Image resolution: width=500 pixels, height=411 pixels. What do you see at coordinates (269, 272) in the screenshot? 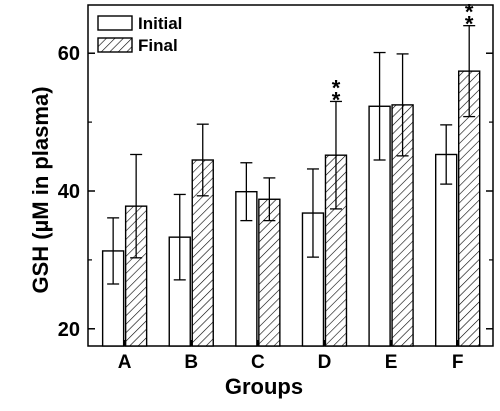
I see `bar-final-C` at bounding box center [269, 272].